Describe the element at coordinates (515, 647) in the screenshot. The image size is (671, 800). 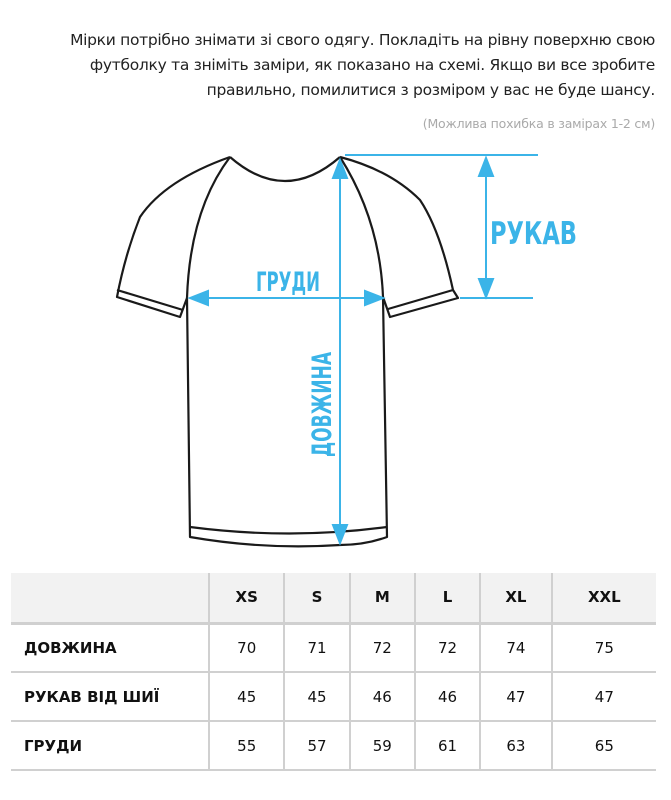
I see `cell: 74` at that location.